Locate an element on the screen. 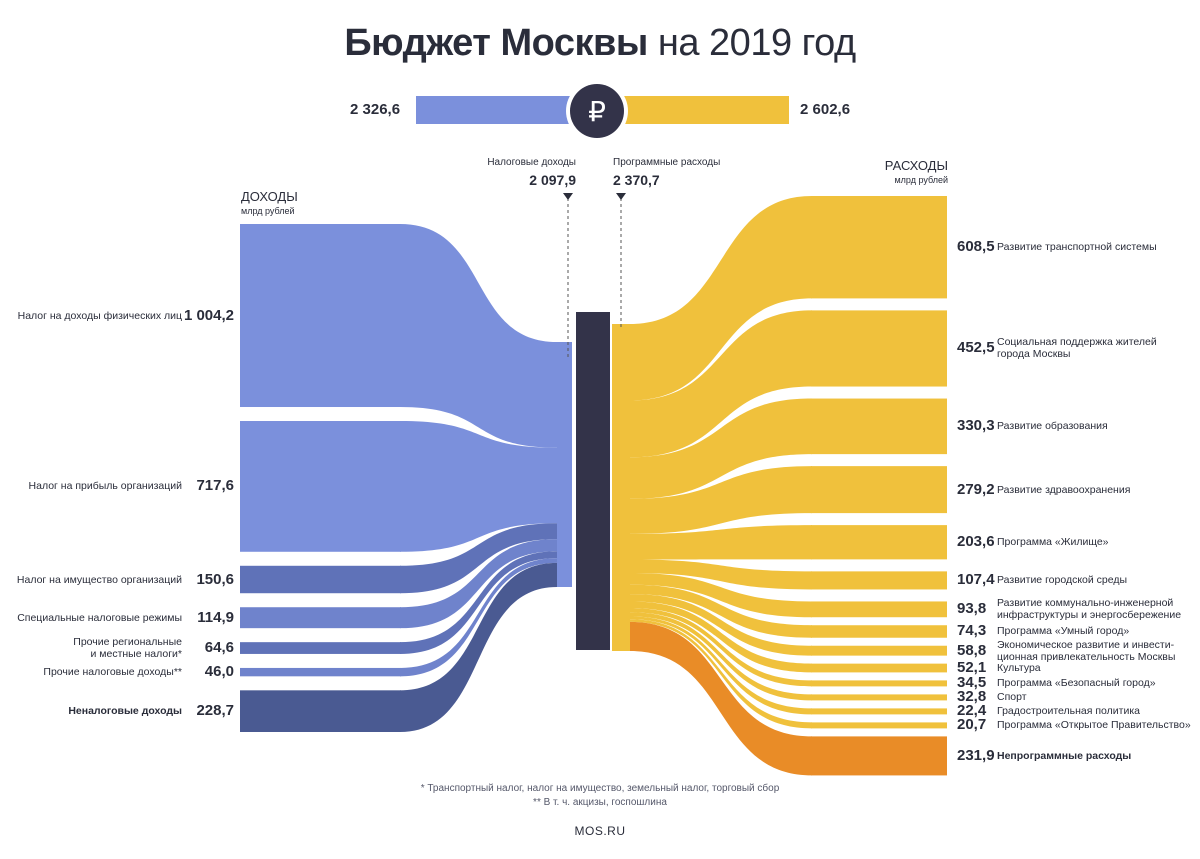 This screenshot has width=1200, height=859. income-header-unit: млрд рублей is located at coordinates (268, 211).